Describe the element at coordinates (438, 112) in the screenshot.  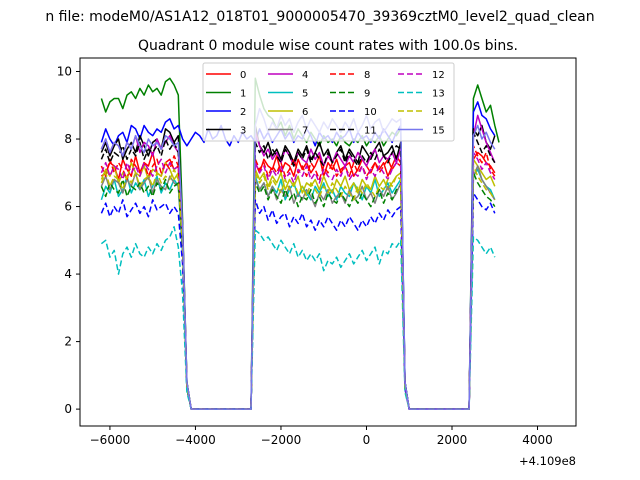
I see `legend-label-14: 14` at that location.